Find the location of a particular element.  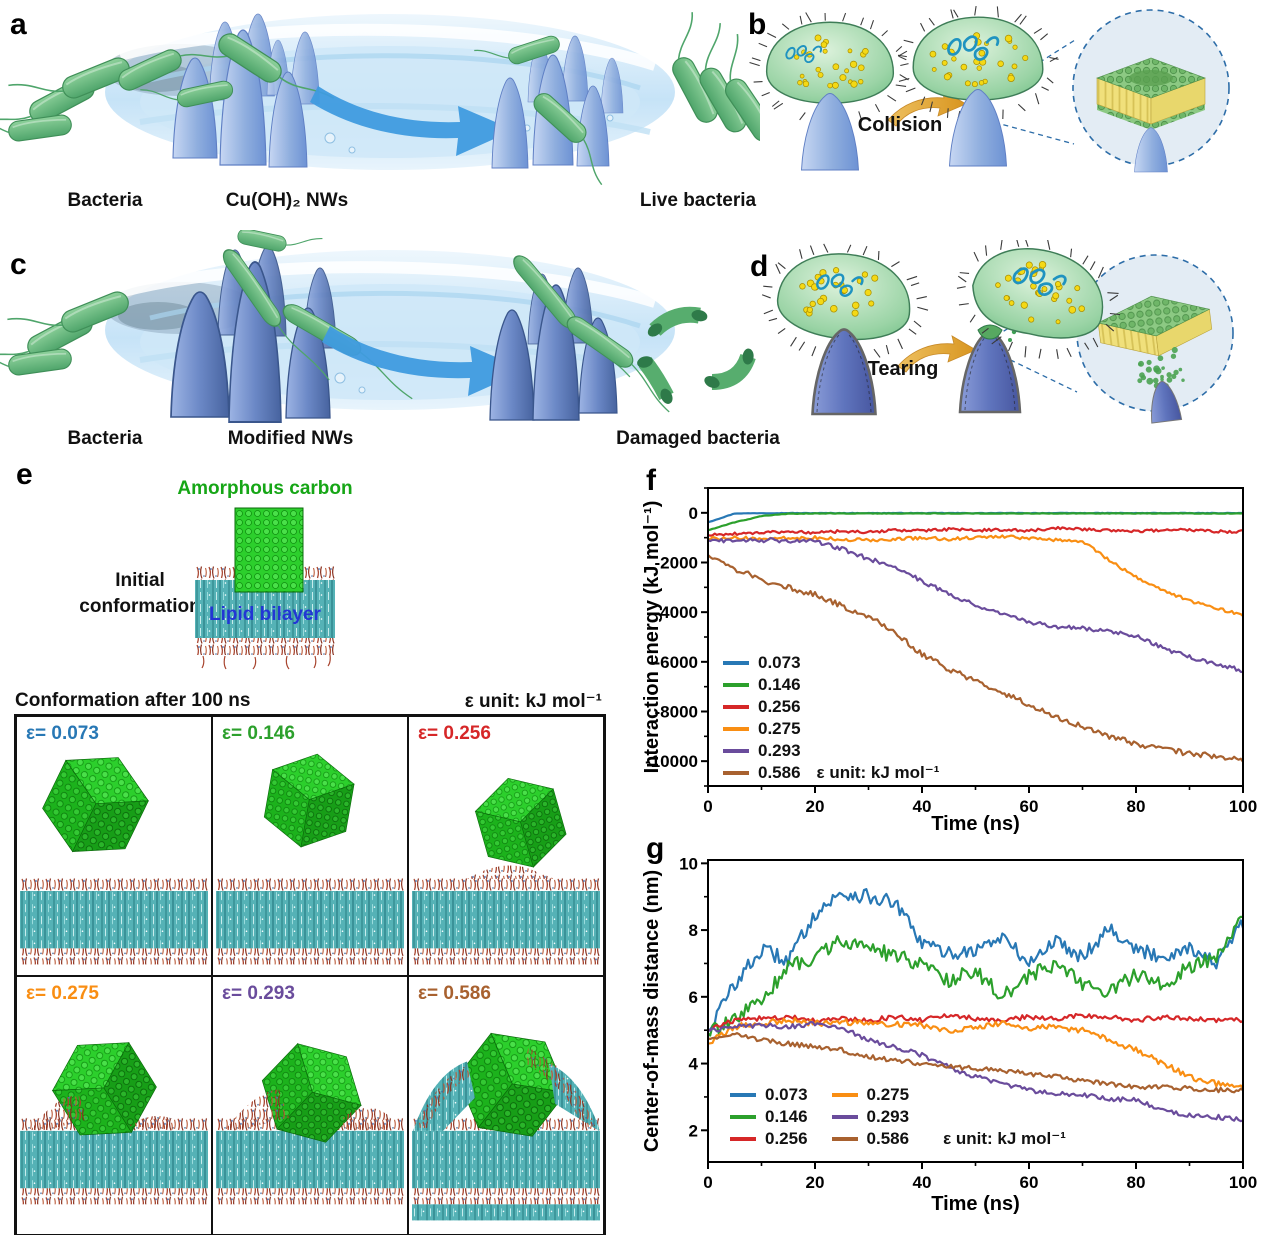

inset-circle-d is located at coordinates (1113, 339).